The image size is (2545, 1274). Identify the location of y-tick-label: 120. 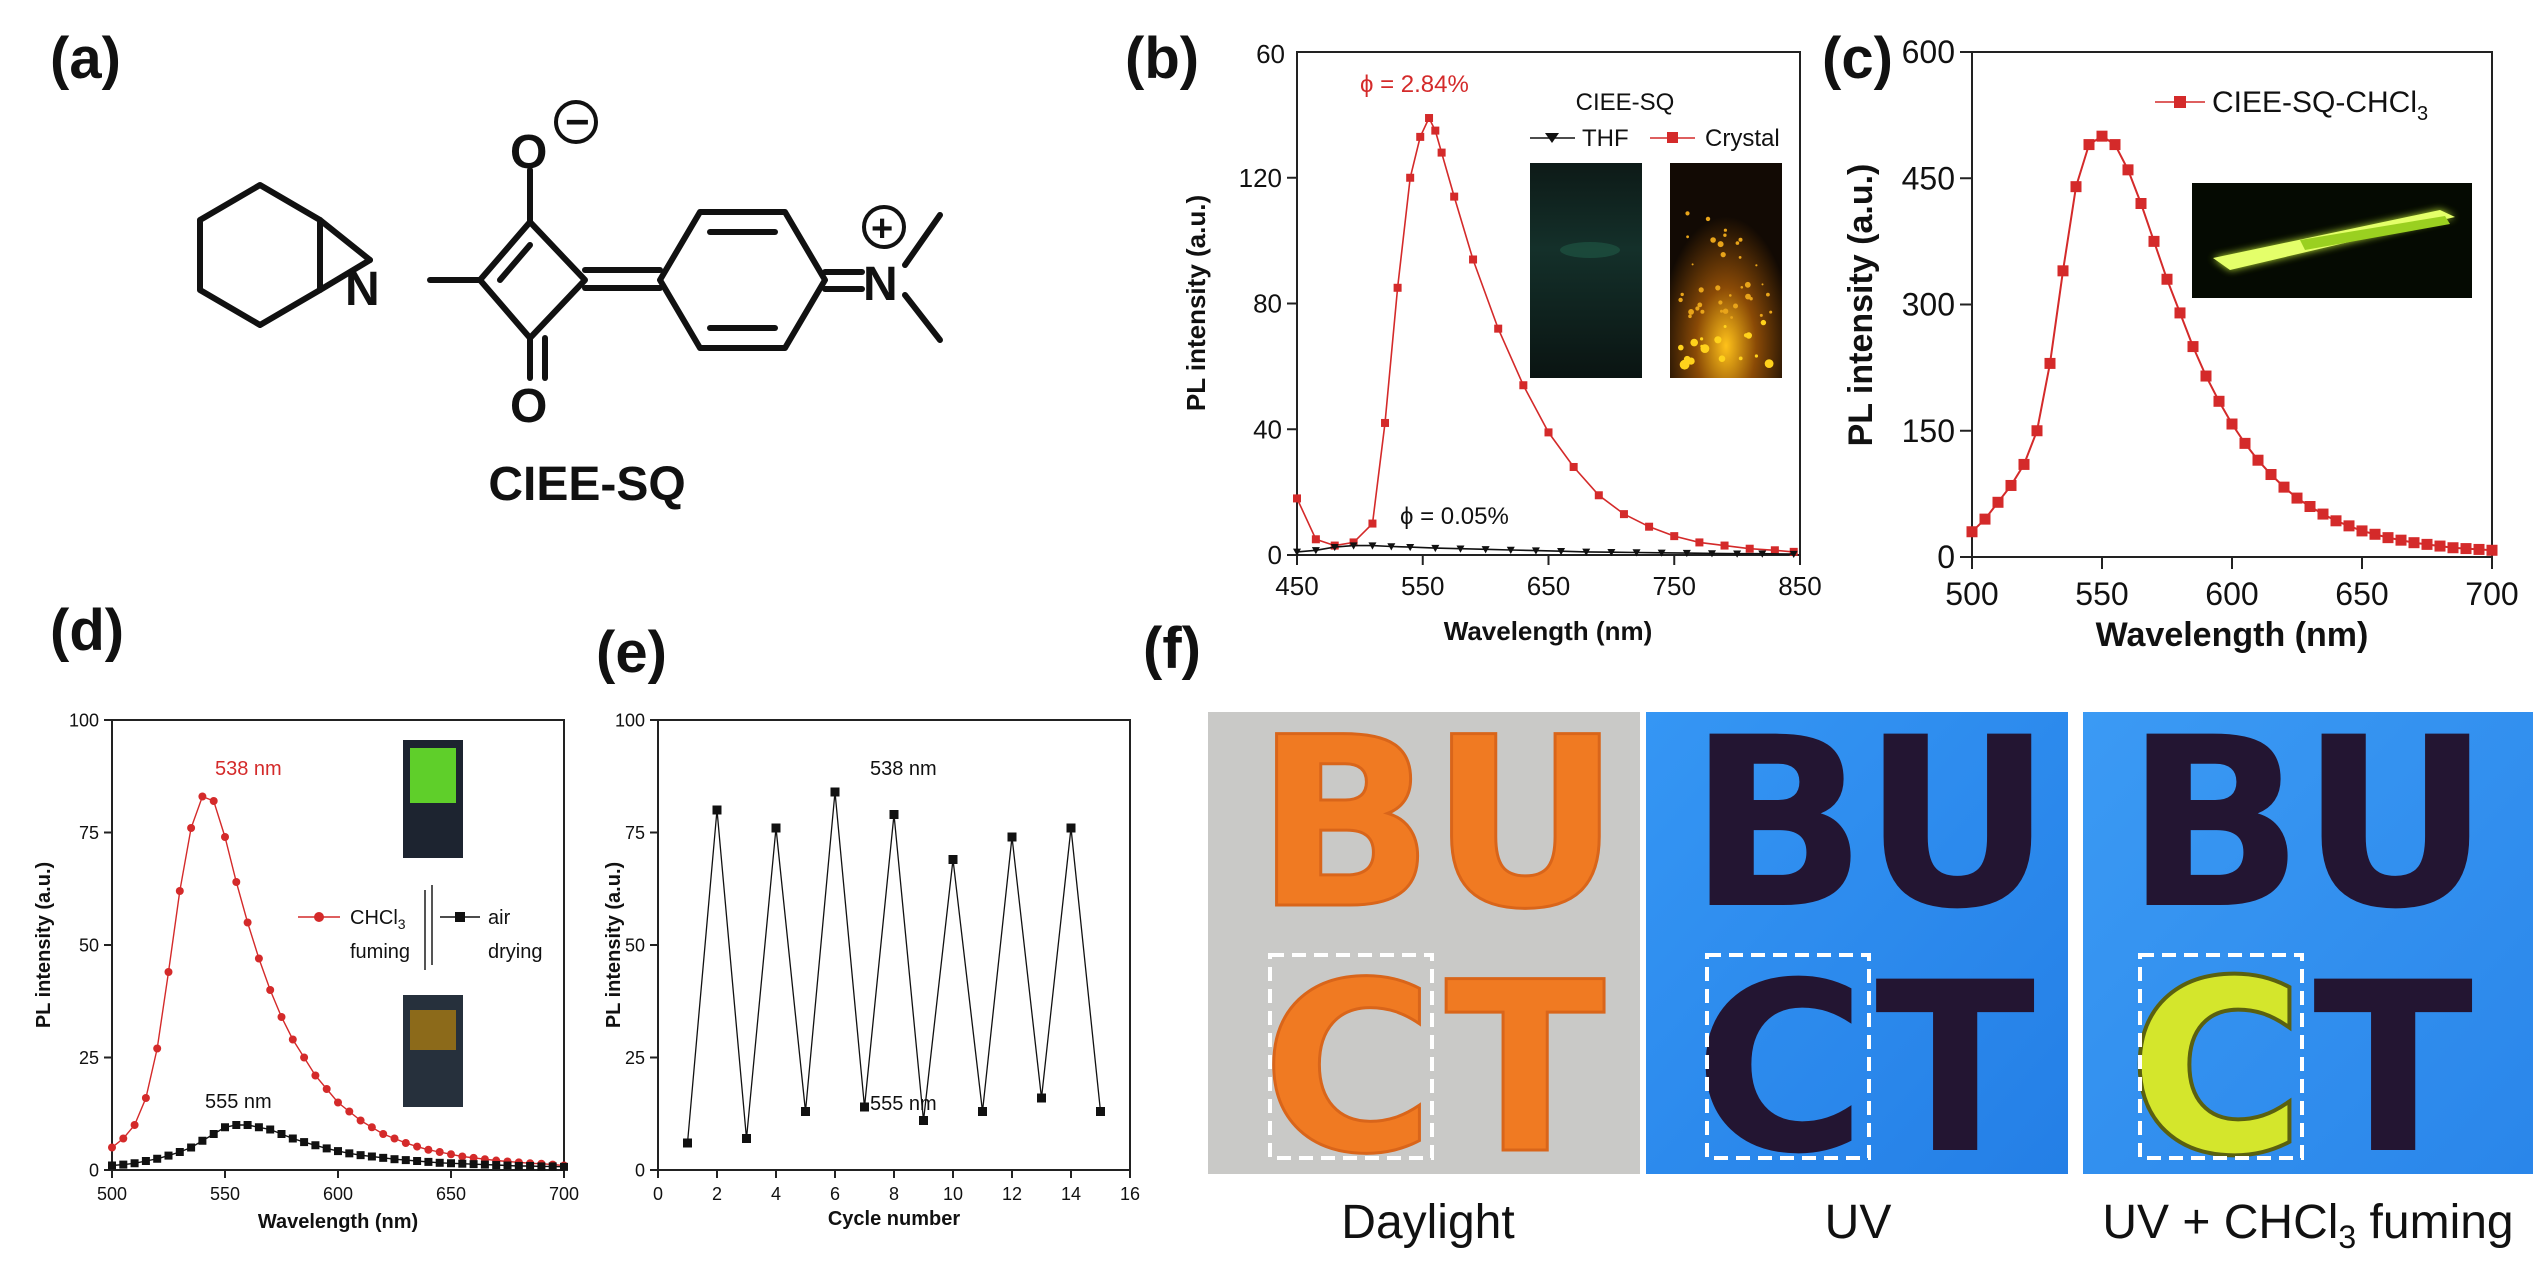
(1260, 178).